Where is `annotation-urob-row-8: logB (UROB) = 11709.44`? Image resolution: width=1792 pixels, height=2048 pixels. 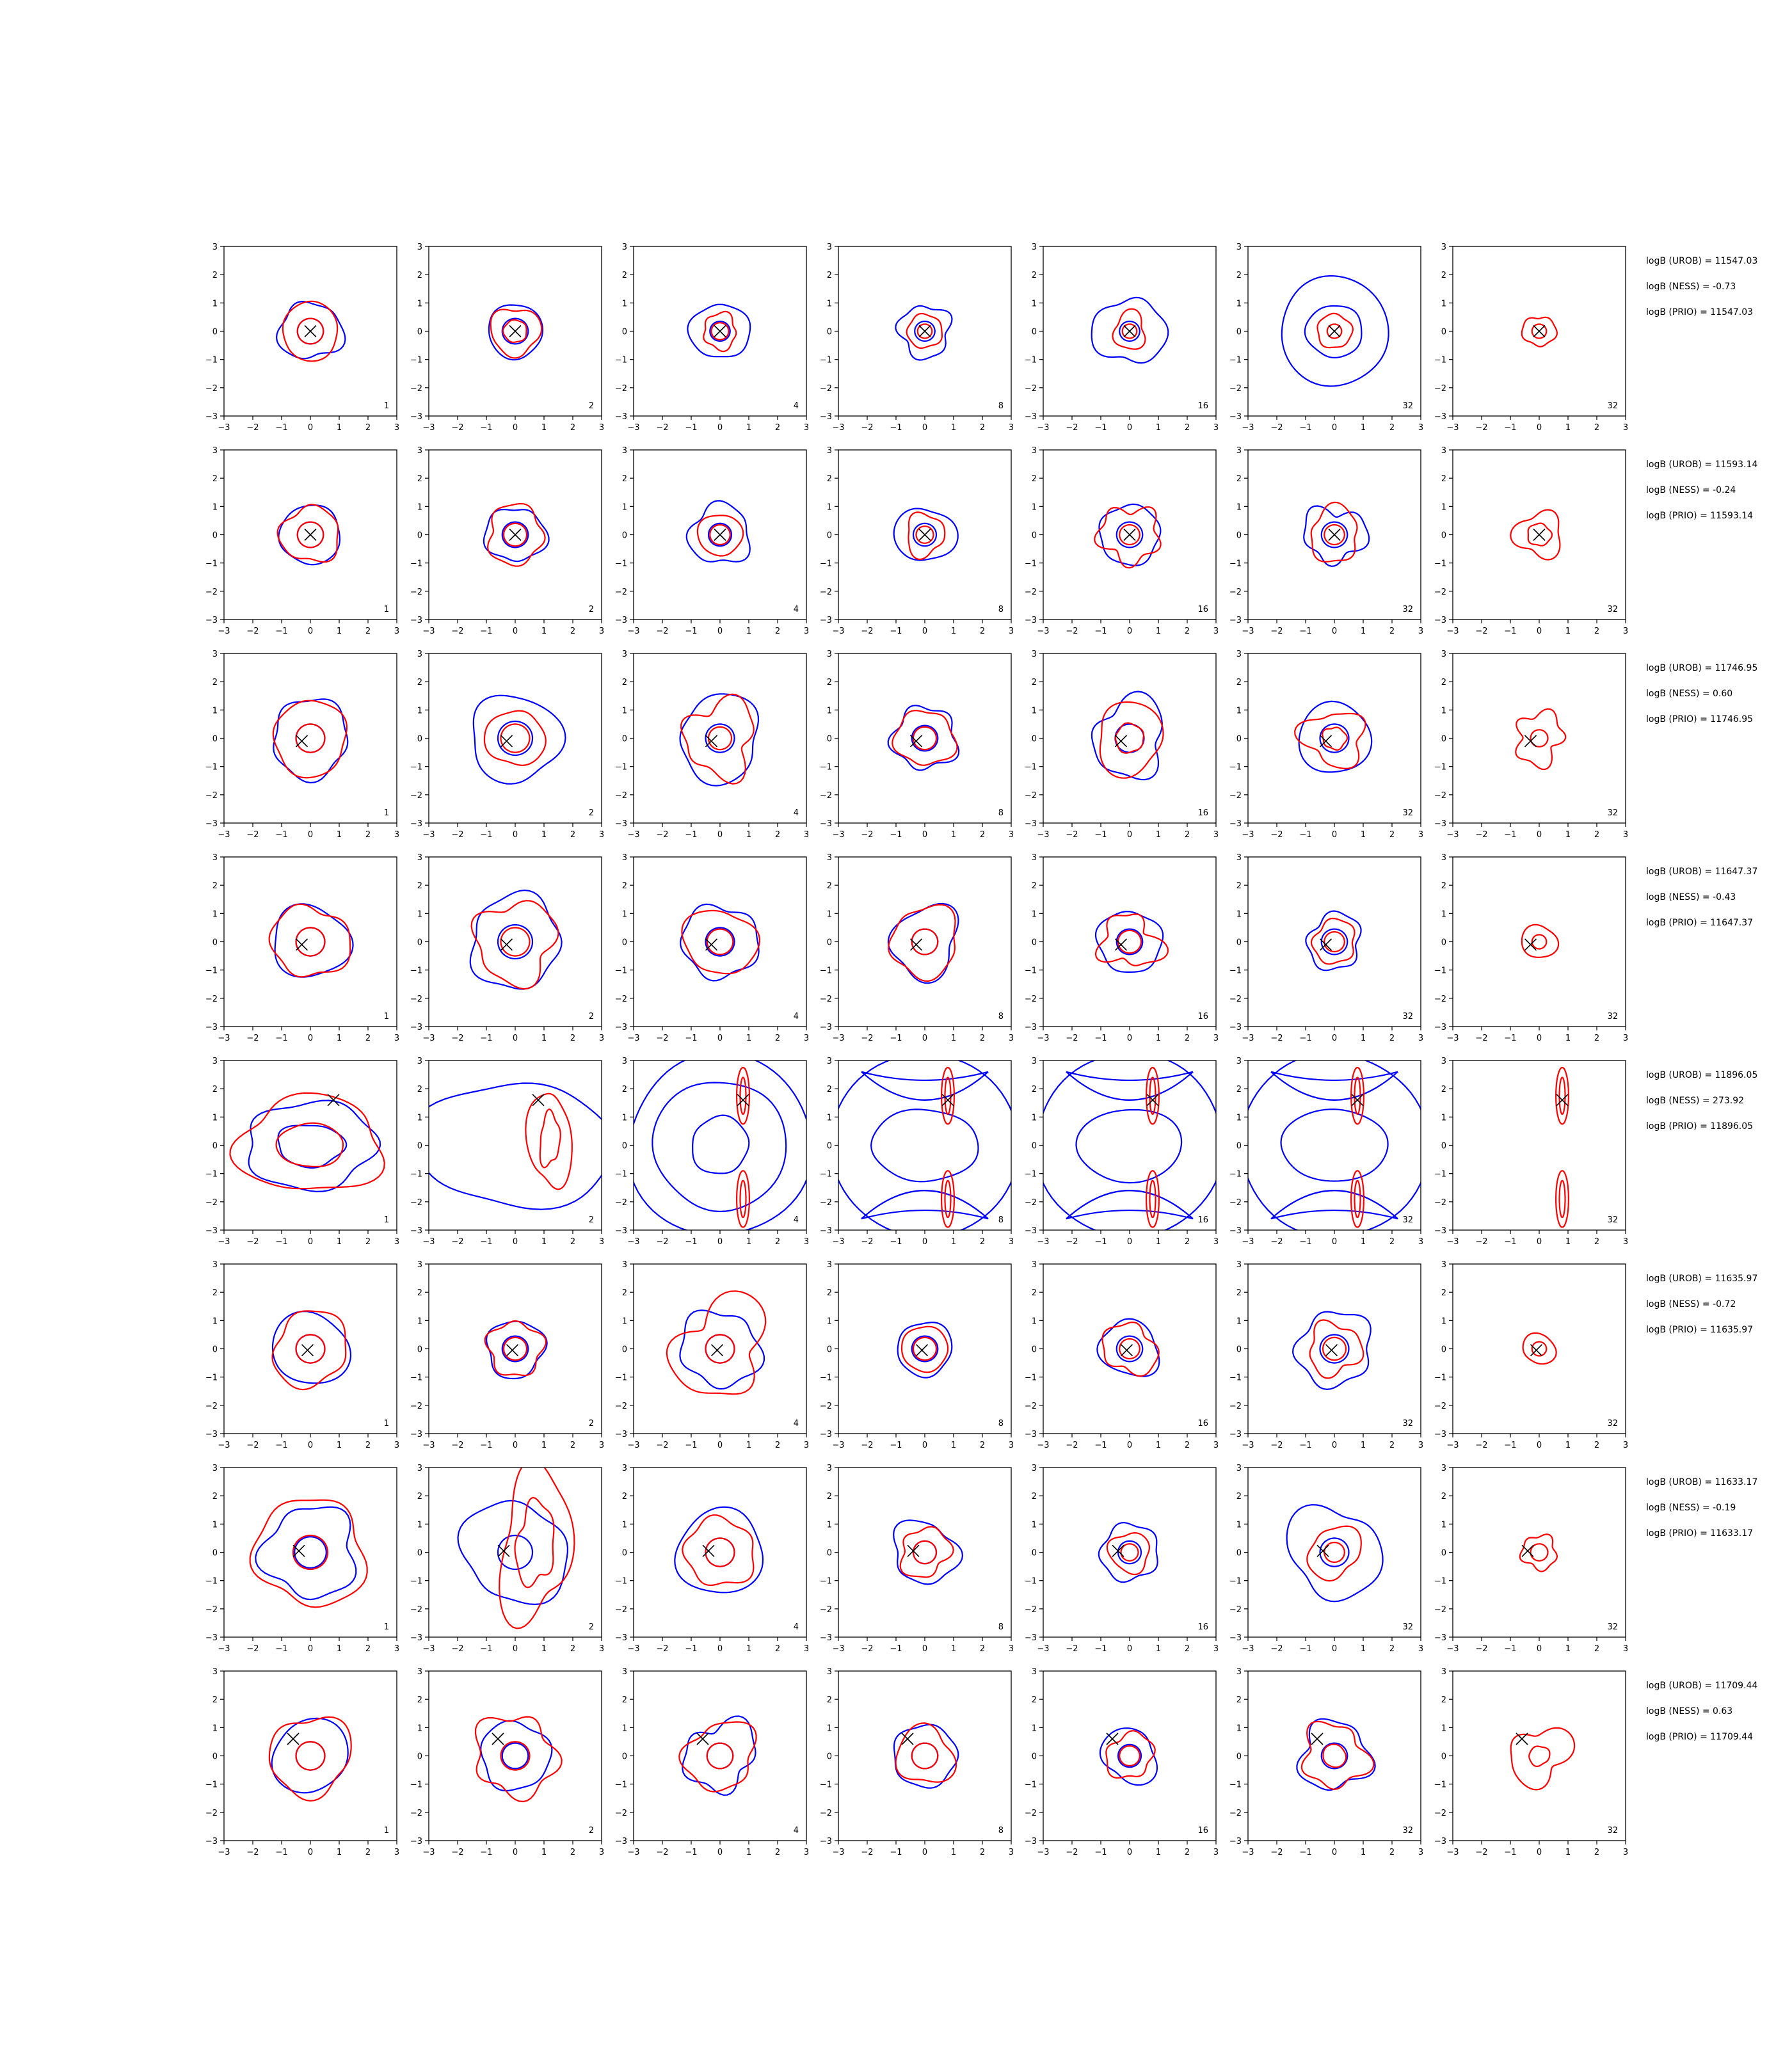 annotation-urob-row-8: logB (UROB) = 11709.44 is located at coordinates (1701, 1686).